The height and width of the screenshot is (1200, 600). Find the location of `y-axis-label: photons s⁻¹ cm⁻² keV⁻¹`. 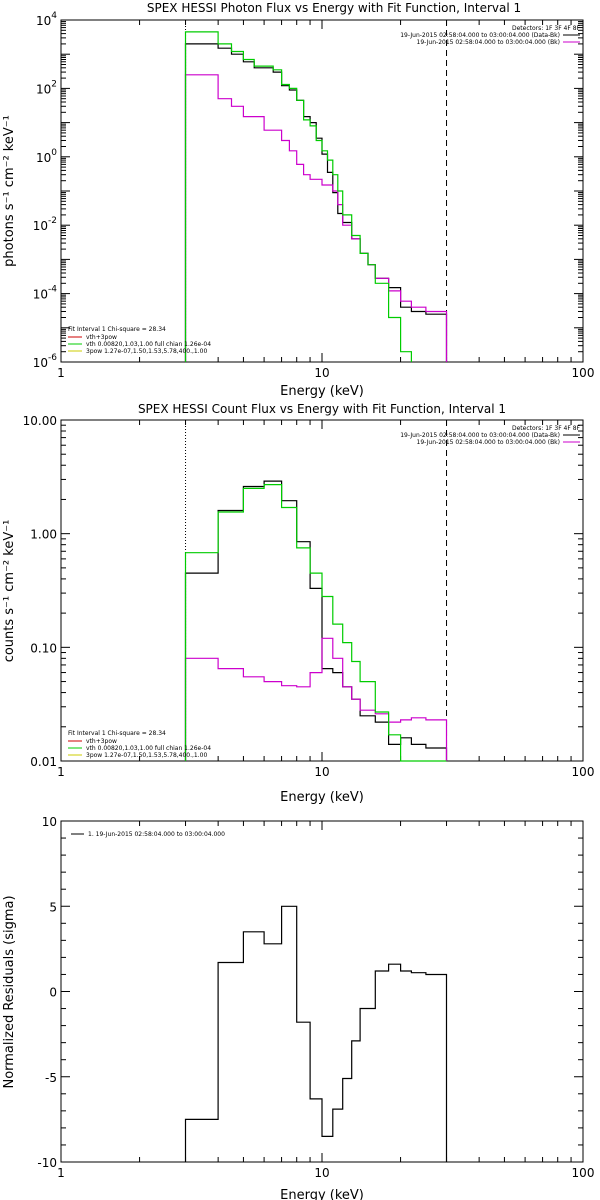

y-axis-label: photons s⁻¹ cm⁻² keV⁻¹ is located at coordinates (9, 191).